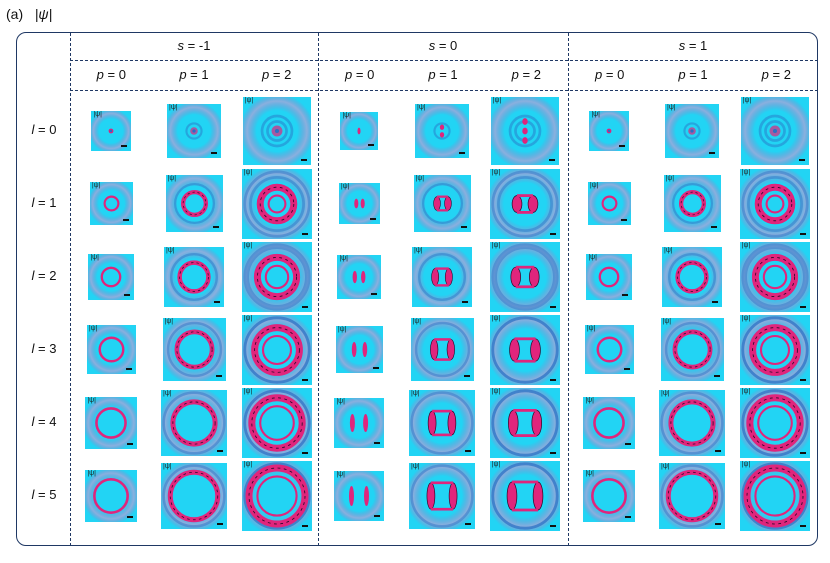 The image size is (830, 563). What do you see at coordinates (454, 45) in the screenshot?
I see `group-header-1-value: 0` at bounding box center [454, 45].